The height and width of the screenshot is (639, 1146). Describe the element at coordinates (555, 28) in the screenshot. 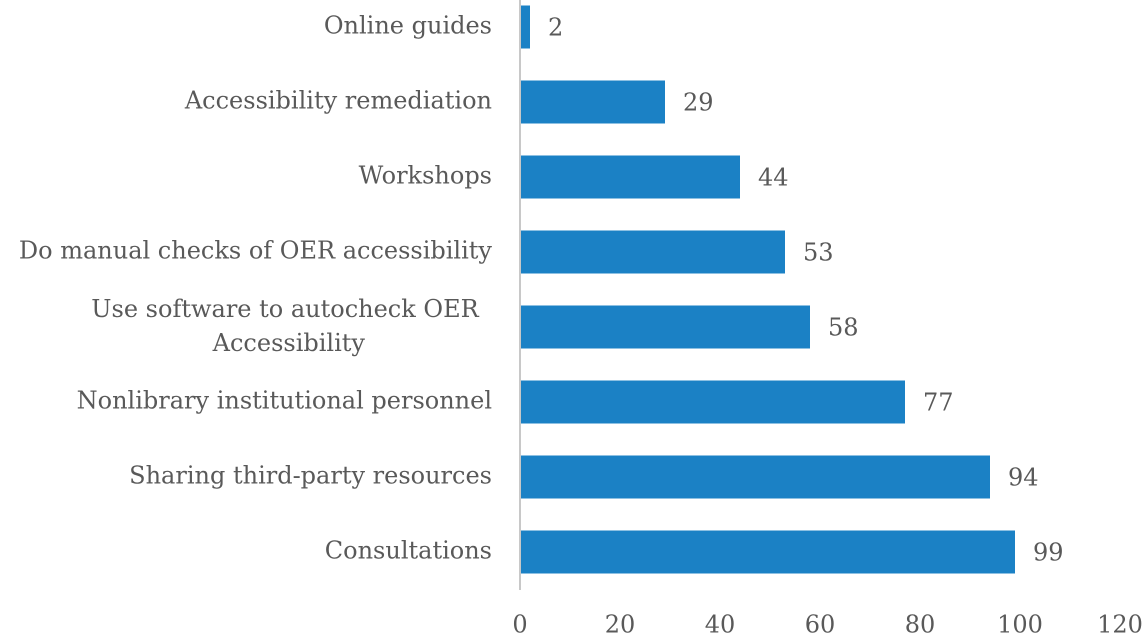

I see `data-label: 2` at that location.